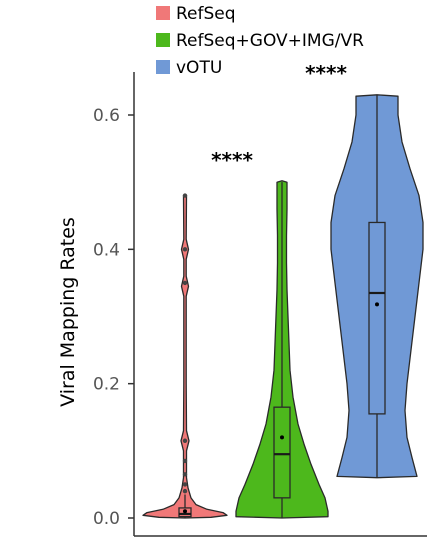  What do you see at coordinates (106, 250) in the screenshot?
I see `y-tick-label: 0.4` at bounding box center [106, 250].